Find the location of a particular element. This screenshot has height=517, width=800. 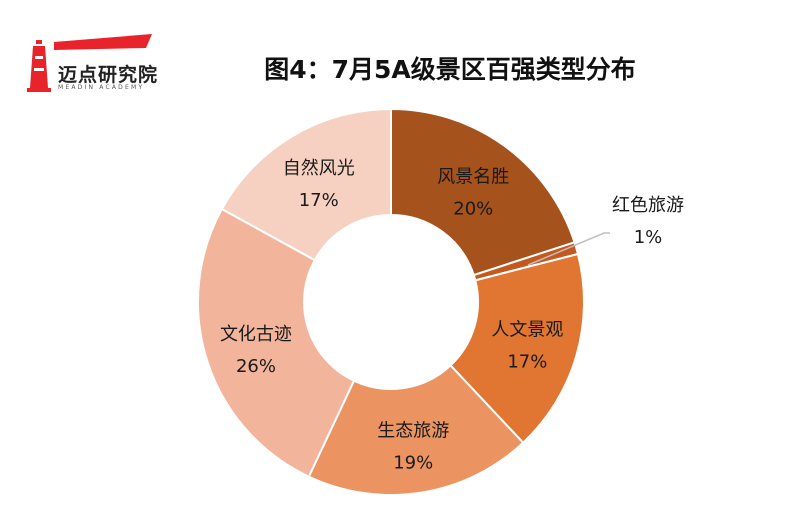

slice-name-label: 人文景观 is located at coordinates (527, 330).